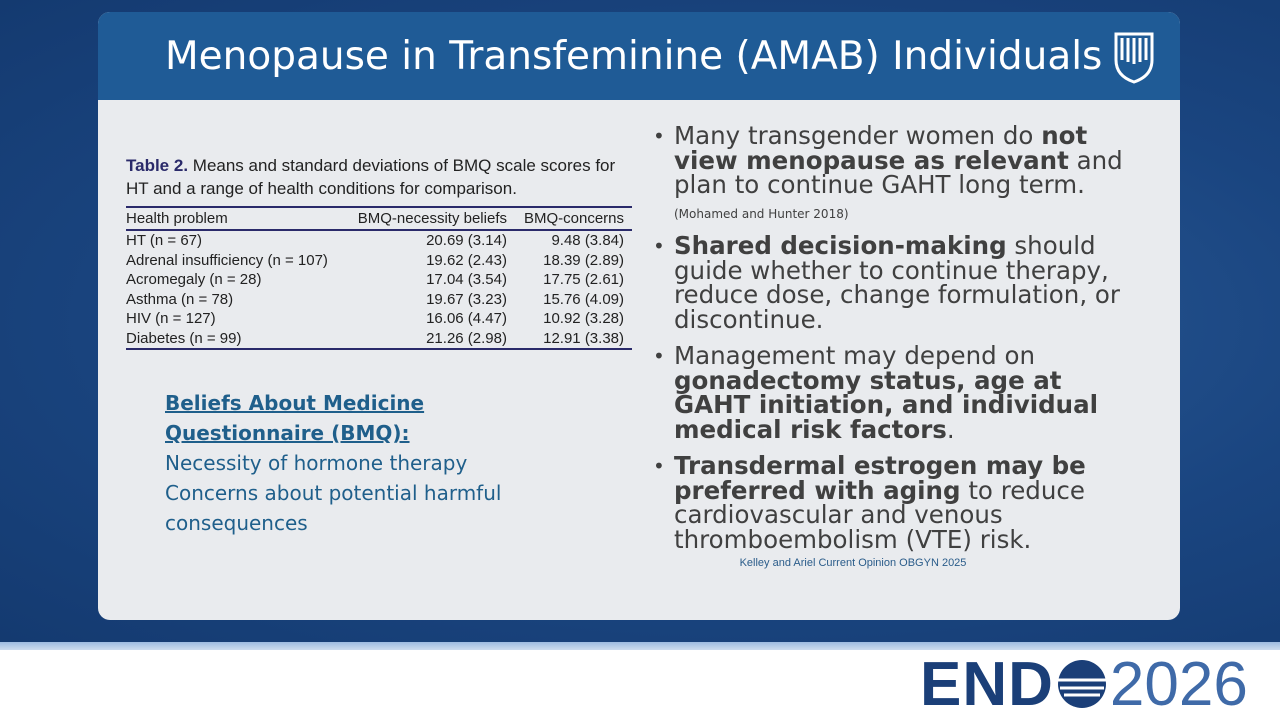 This screenshot has height=720, width=1280. Describe the element at coordinates (1178, 684) in the screenshot. I see `logo-light: 2026` at that location.